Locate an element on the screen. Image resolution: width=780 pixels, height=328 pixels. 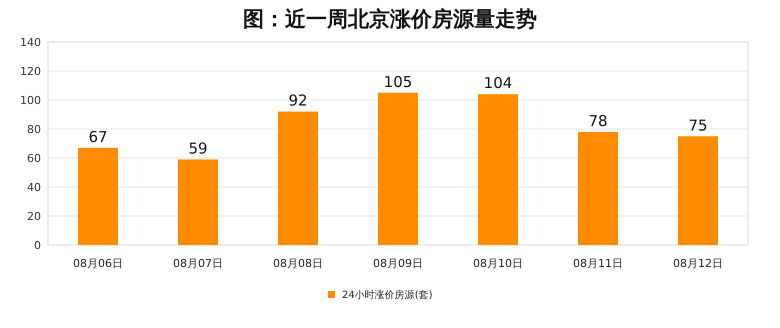
y-tick-label: 20 is located at coordinates (34, 216).